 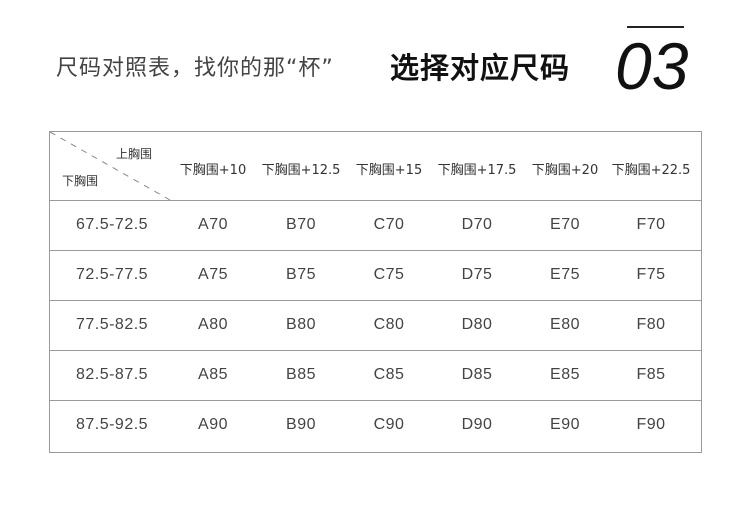 What do you see at coordinates (112, 324) in the screenshot?
I see `row-range: 77.5-82.5` at bounding box center [112, 324].